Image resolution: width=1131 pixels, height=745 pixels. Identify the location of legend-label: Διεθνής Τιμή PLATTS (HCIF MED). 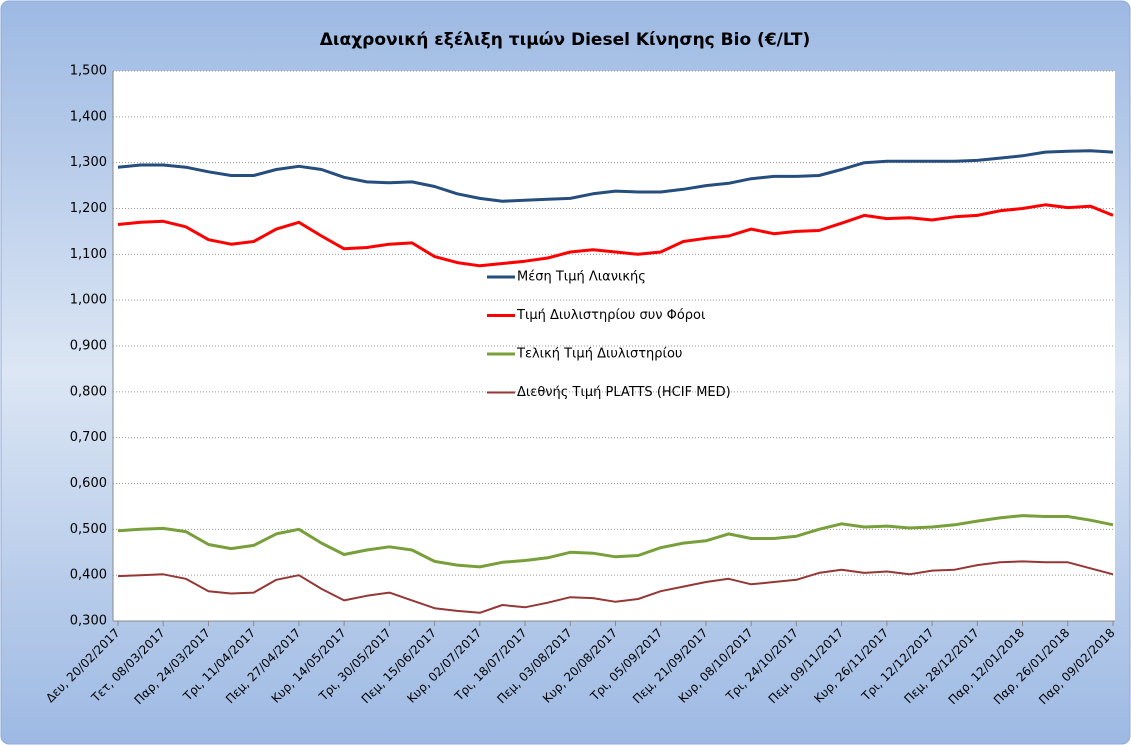
(624, 392).